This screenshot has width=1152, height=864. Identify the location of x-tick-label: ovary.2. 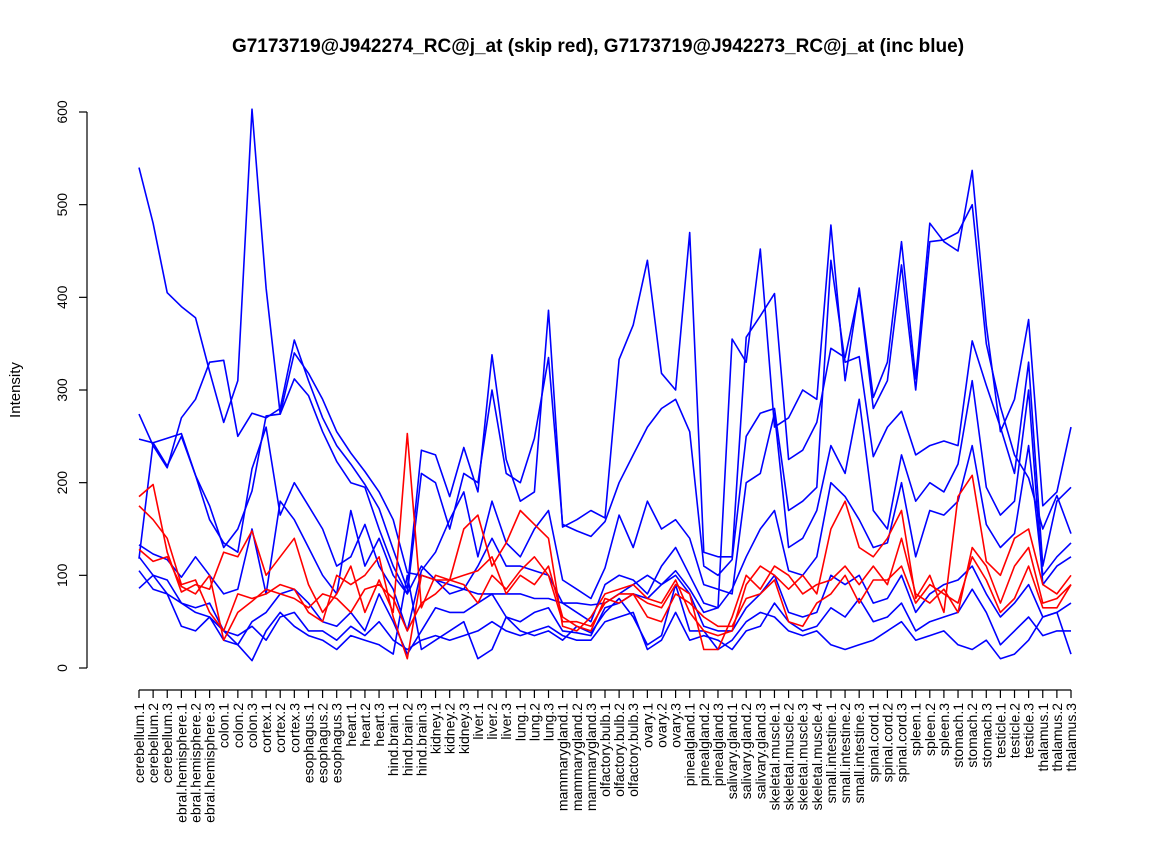
(661, 725).